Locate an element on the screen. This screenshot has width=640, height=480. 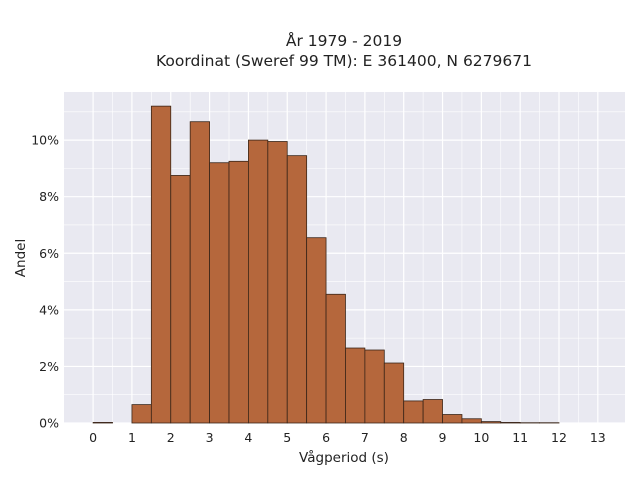
x-tick-labels: 0 1 2 3 4 5 6 7 8 9 10 11 12 13 is located at coordinates (347, 437).